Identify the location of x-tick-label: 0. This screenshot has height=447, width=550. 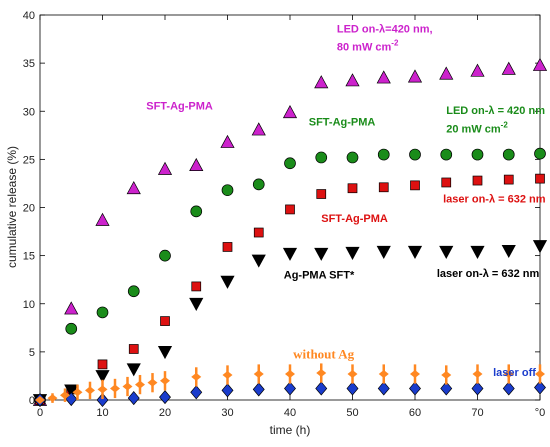
(40, 413).